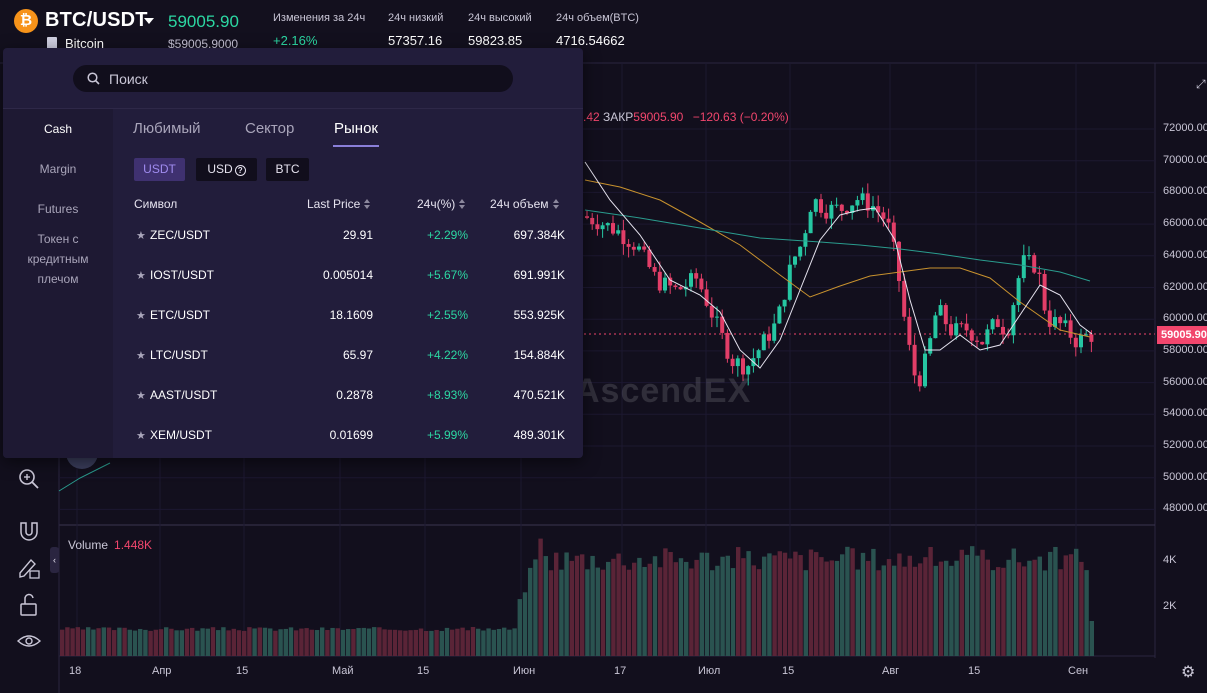 This screenshot has height=693, width=1207. What do you see at coordinates (740, 117) in the screenshot?
I see `change-value: −120.63 (−0.20%)` at bounding box center [740, 117].